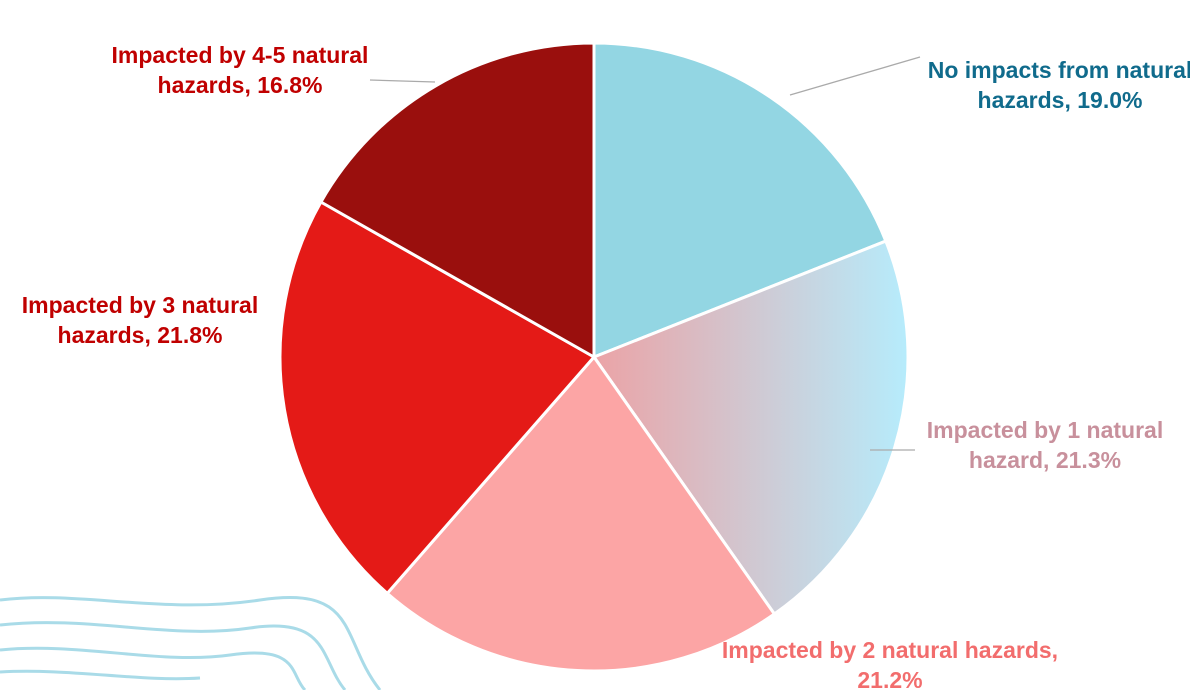 This screenshot has width=1190, height=690. What do you see at coordinates (890, 678) in the screenshot?
I see `label-value: 21.2%` at bounding box center [890, 678].